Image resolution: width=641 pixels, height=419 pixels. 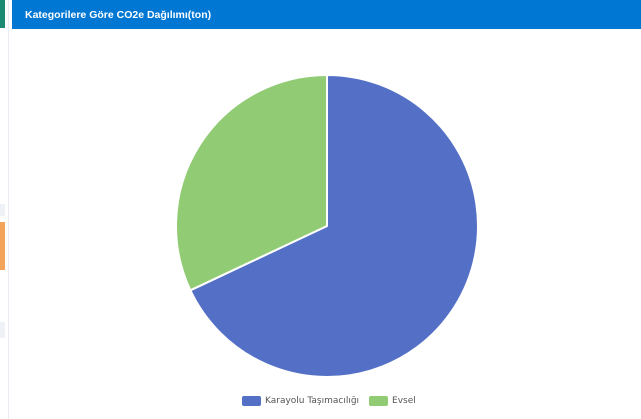 I want to click on chart-card-header: Kategorilere Göre CO2e Dağılımı(ton), so click(x=326, y=14).